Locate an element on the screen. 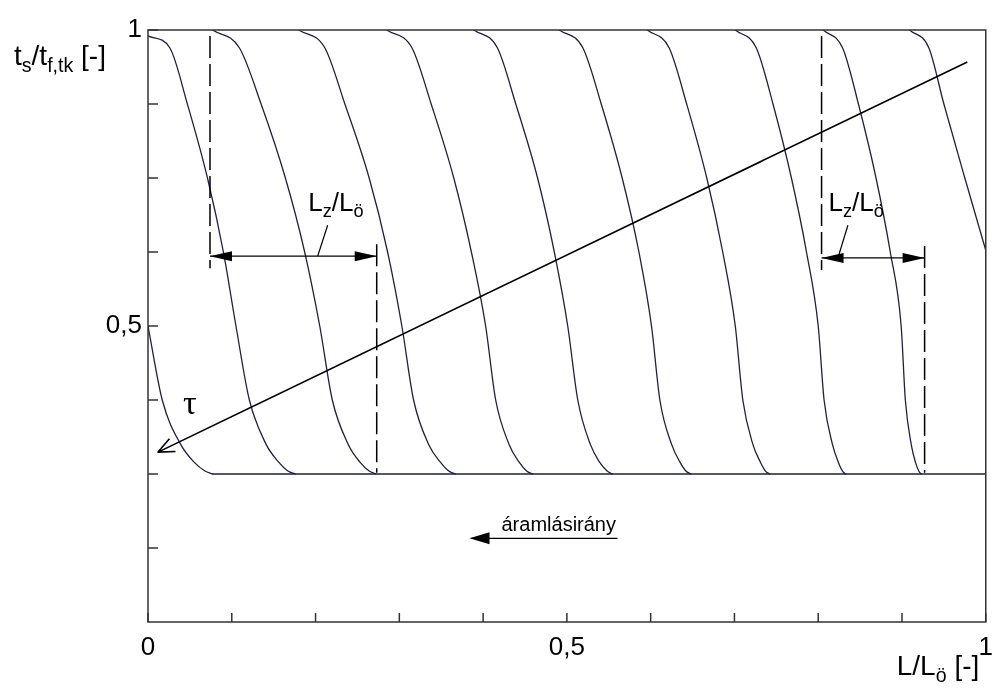 This screenshot has width=1003, height=693. x-axis-title: L/L$_{ö}$ [-] is located at coordinates (938, 668).